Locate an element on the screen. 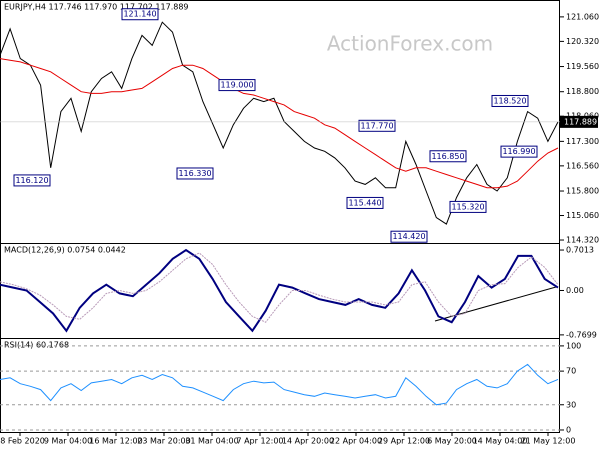 This screenshot has width=600, height=450. y-tick-label: 116.560 is located at coordinates (582, 165).